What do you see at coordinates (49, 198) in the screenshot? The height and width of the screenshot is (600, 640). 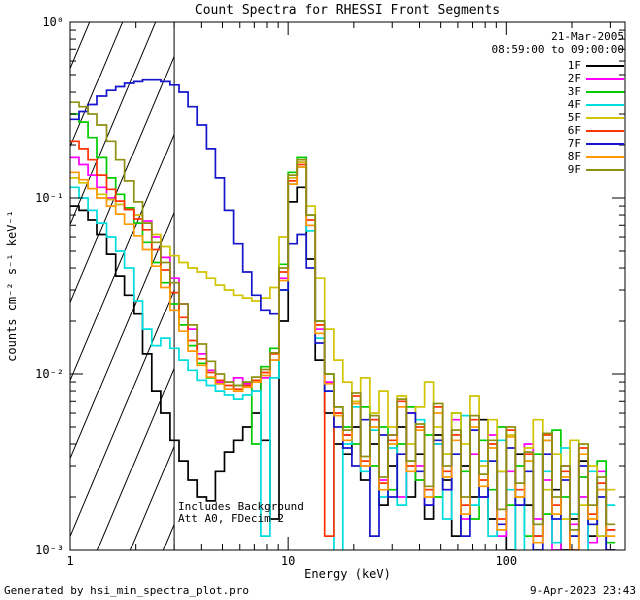 I see `y-tick-label: 10⁻¹` at bounding box center [49, 198].